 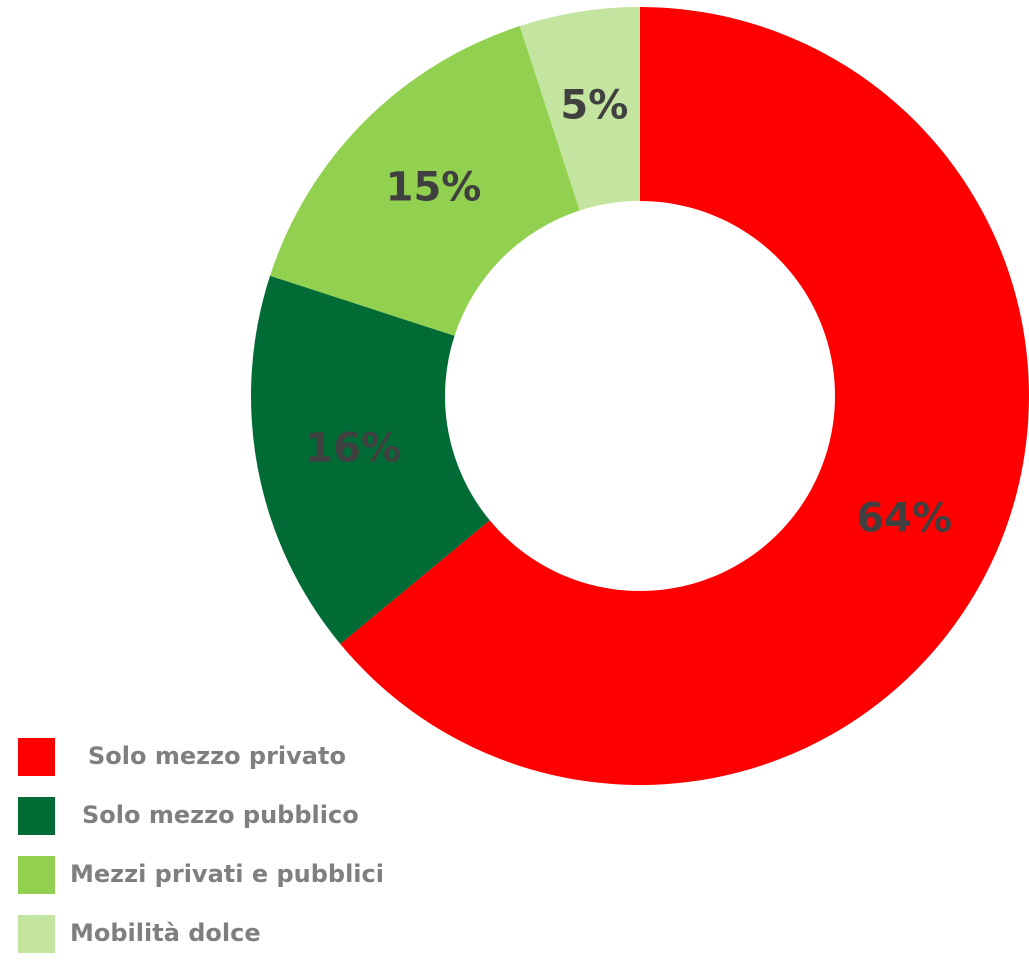 I want to click on value-label: 5%, so click(x=594, y=106).